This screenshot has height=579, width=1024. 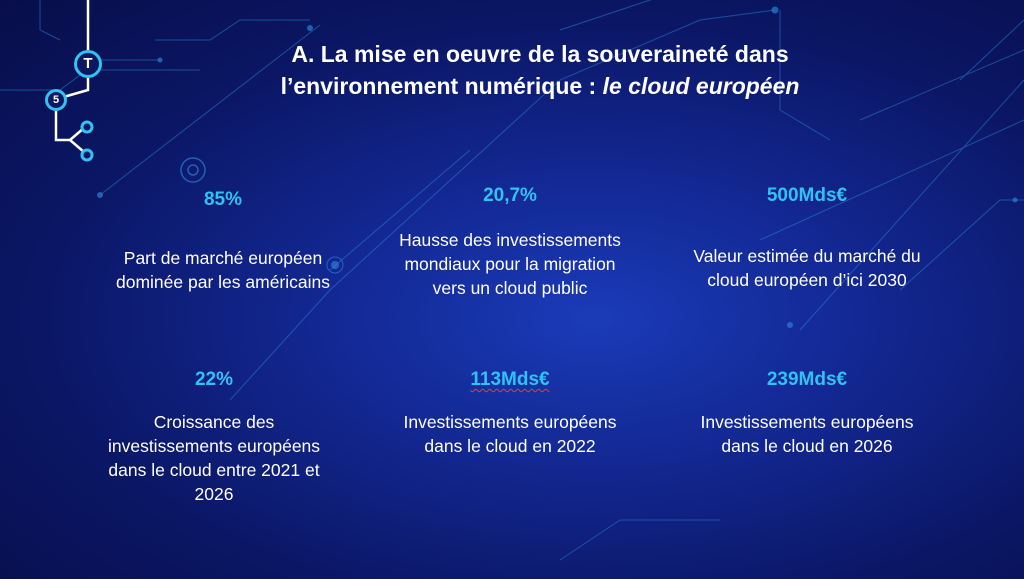 What do you see at coordinates (510, 195) in the screenshot?
I see `stat-value: 20,7%` at bounding box center [510, 195].